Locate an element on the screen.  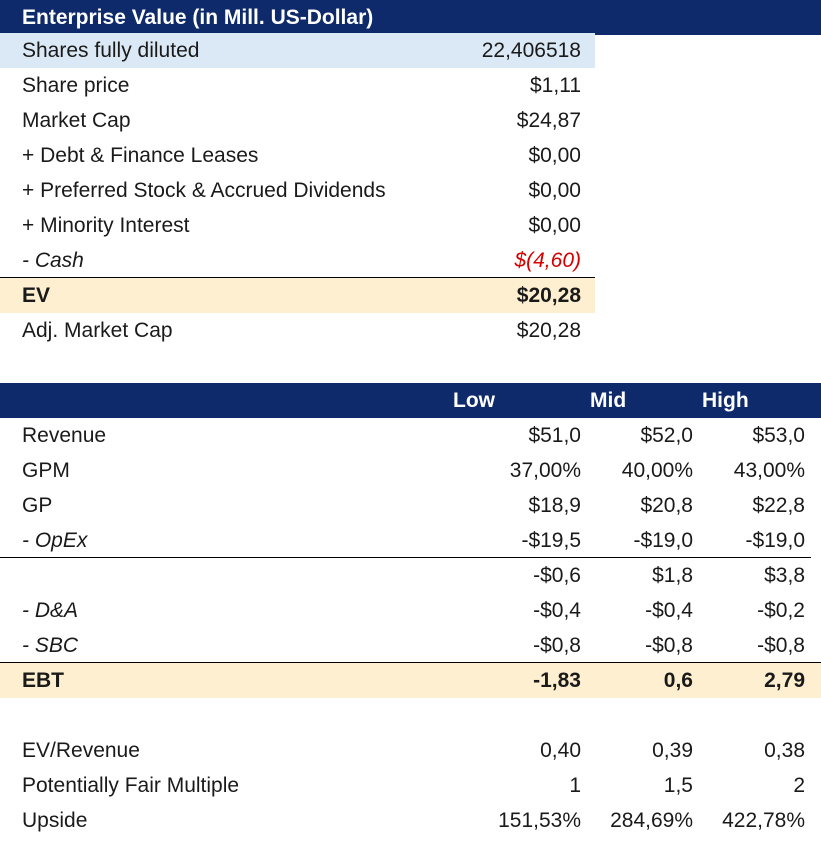
cell-high: $3,8 is located at coordinates (784, 575).